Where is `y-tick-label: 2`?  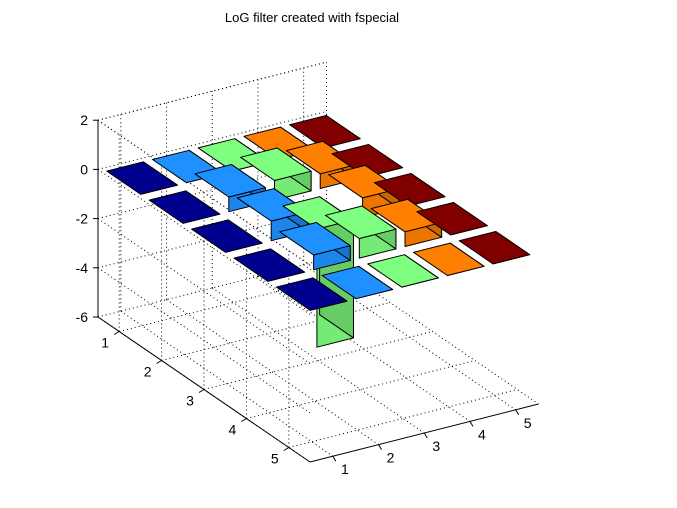
y-tick-label: 2 is located at coordinates (148, 372).